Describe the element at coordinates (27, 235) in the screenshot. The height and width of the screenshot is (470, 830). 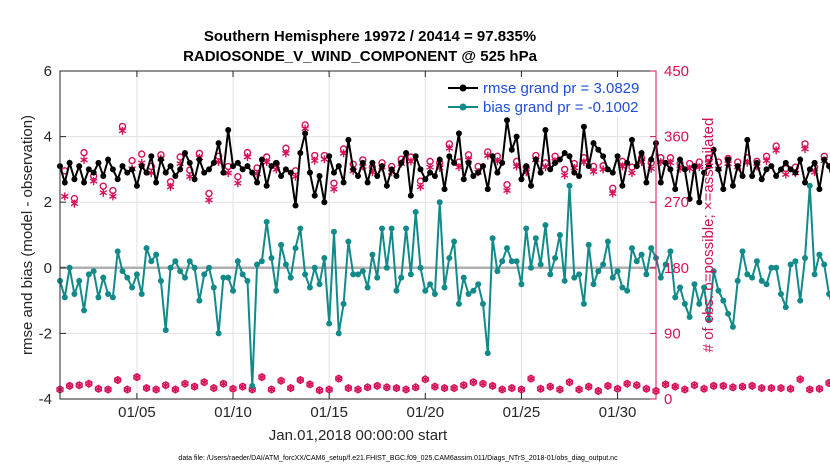
I see `y-axis-label-left: rmse and bias (model - observation)` at that location.